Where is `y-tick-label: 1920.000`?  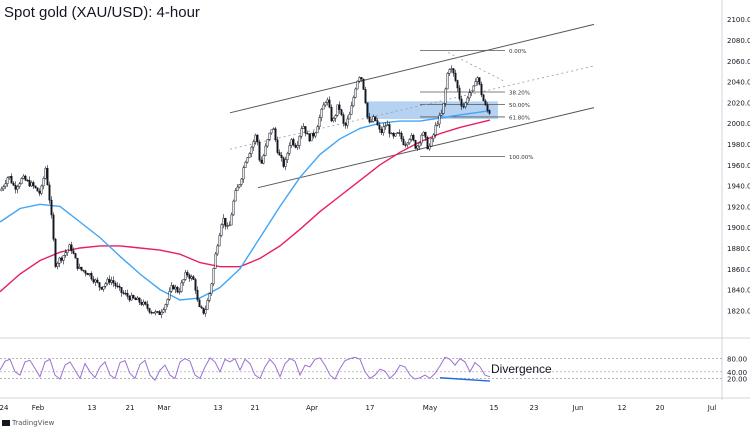
y-tick-label: 1920.000 is located at coordinates (738, 207).